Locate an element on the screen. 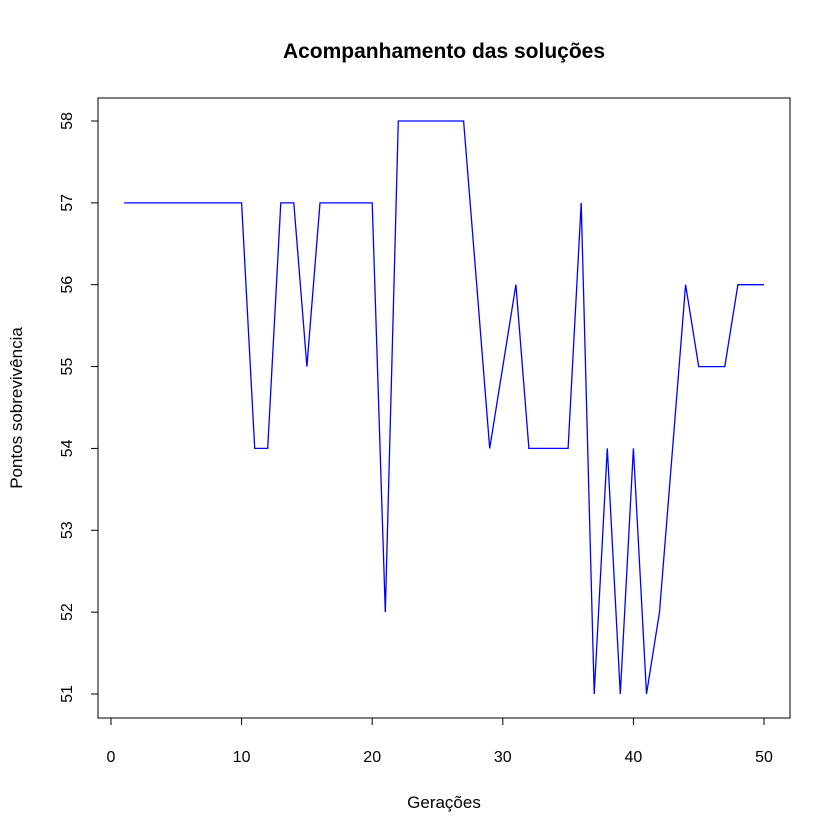  x-axis-label: Gerações is located at coordinates (444, 802).